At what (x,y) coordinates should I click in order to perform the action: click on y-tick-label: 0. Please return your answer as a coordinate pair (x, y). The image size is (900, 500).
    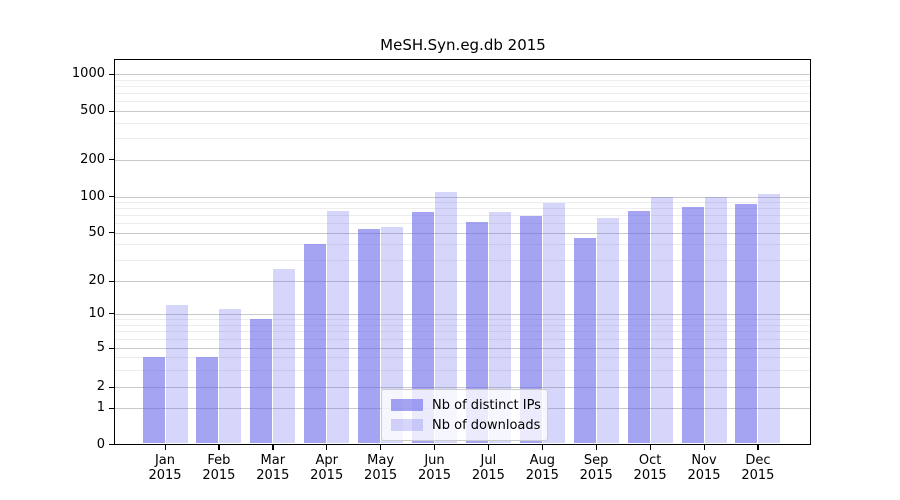
    Looking at the image, I should click on (100, 444).